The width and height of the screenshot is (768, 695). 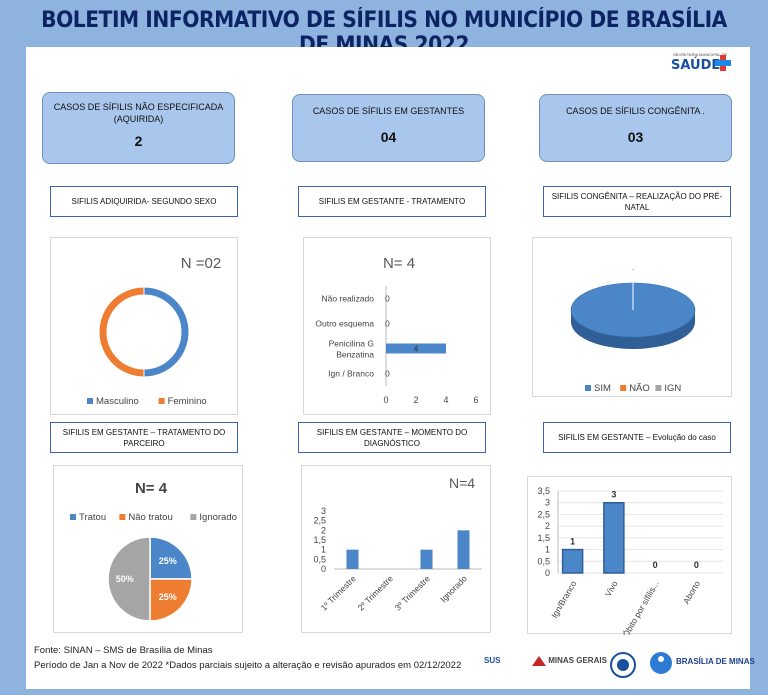 I want to click on category-label: Ignorado, so click(x=453, y=588).